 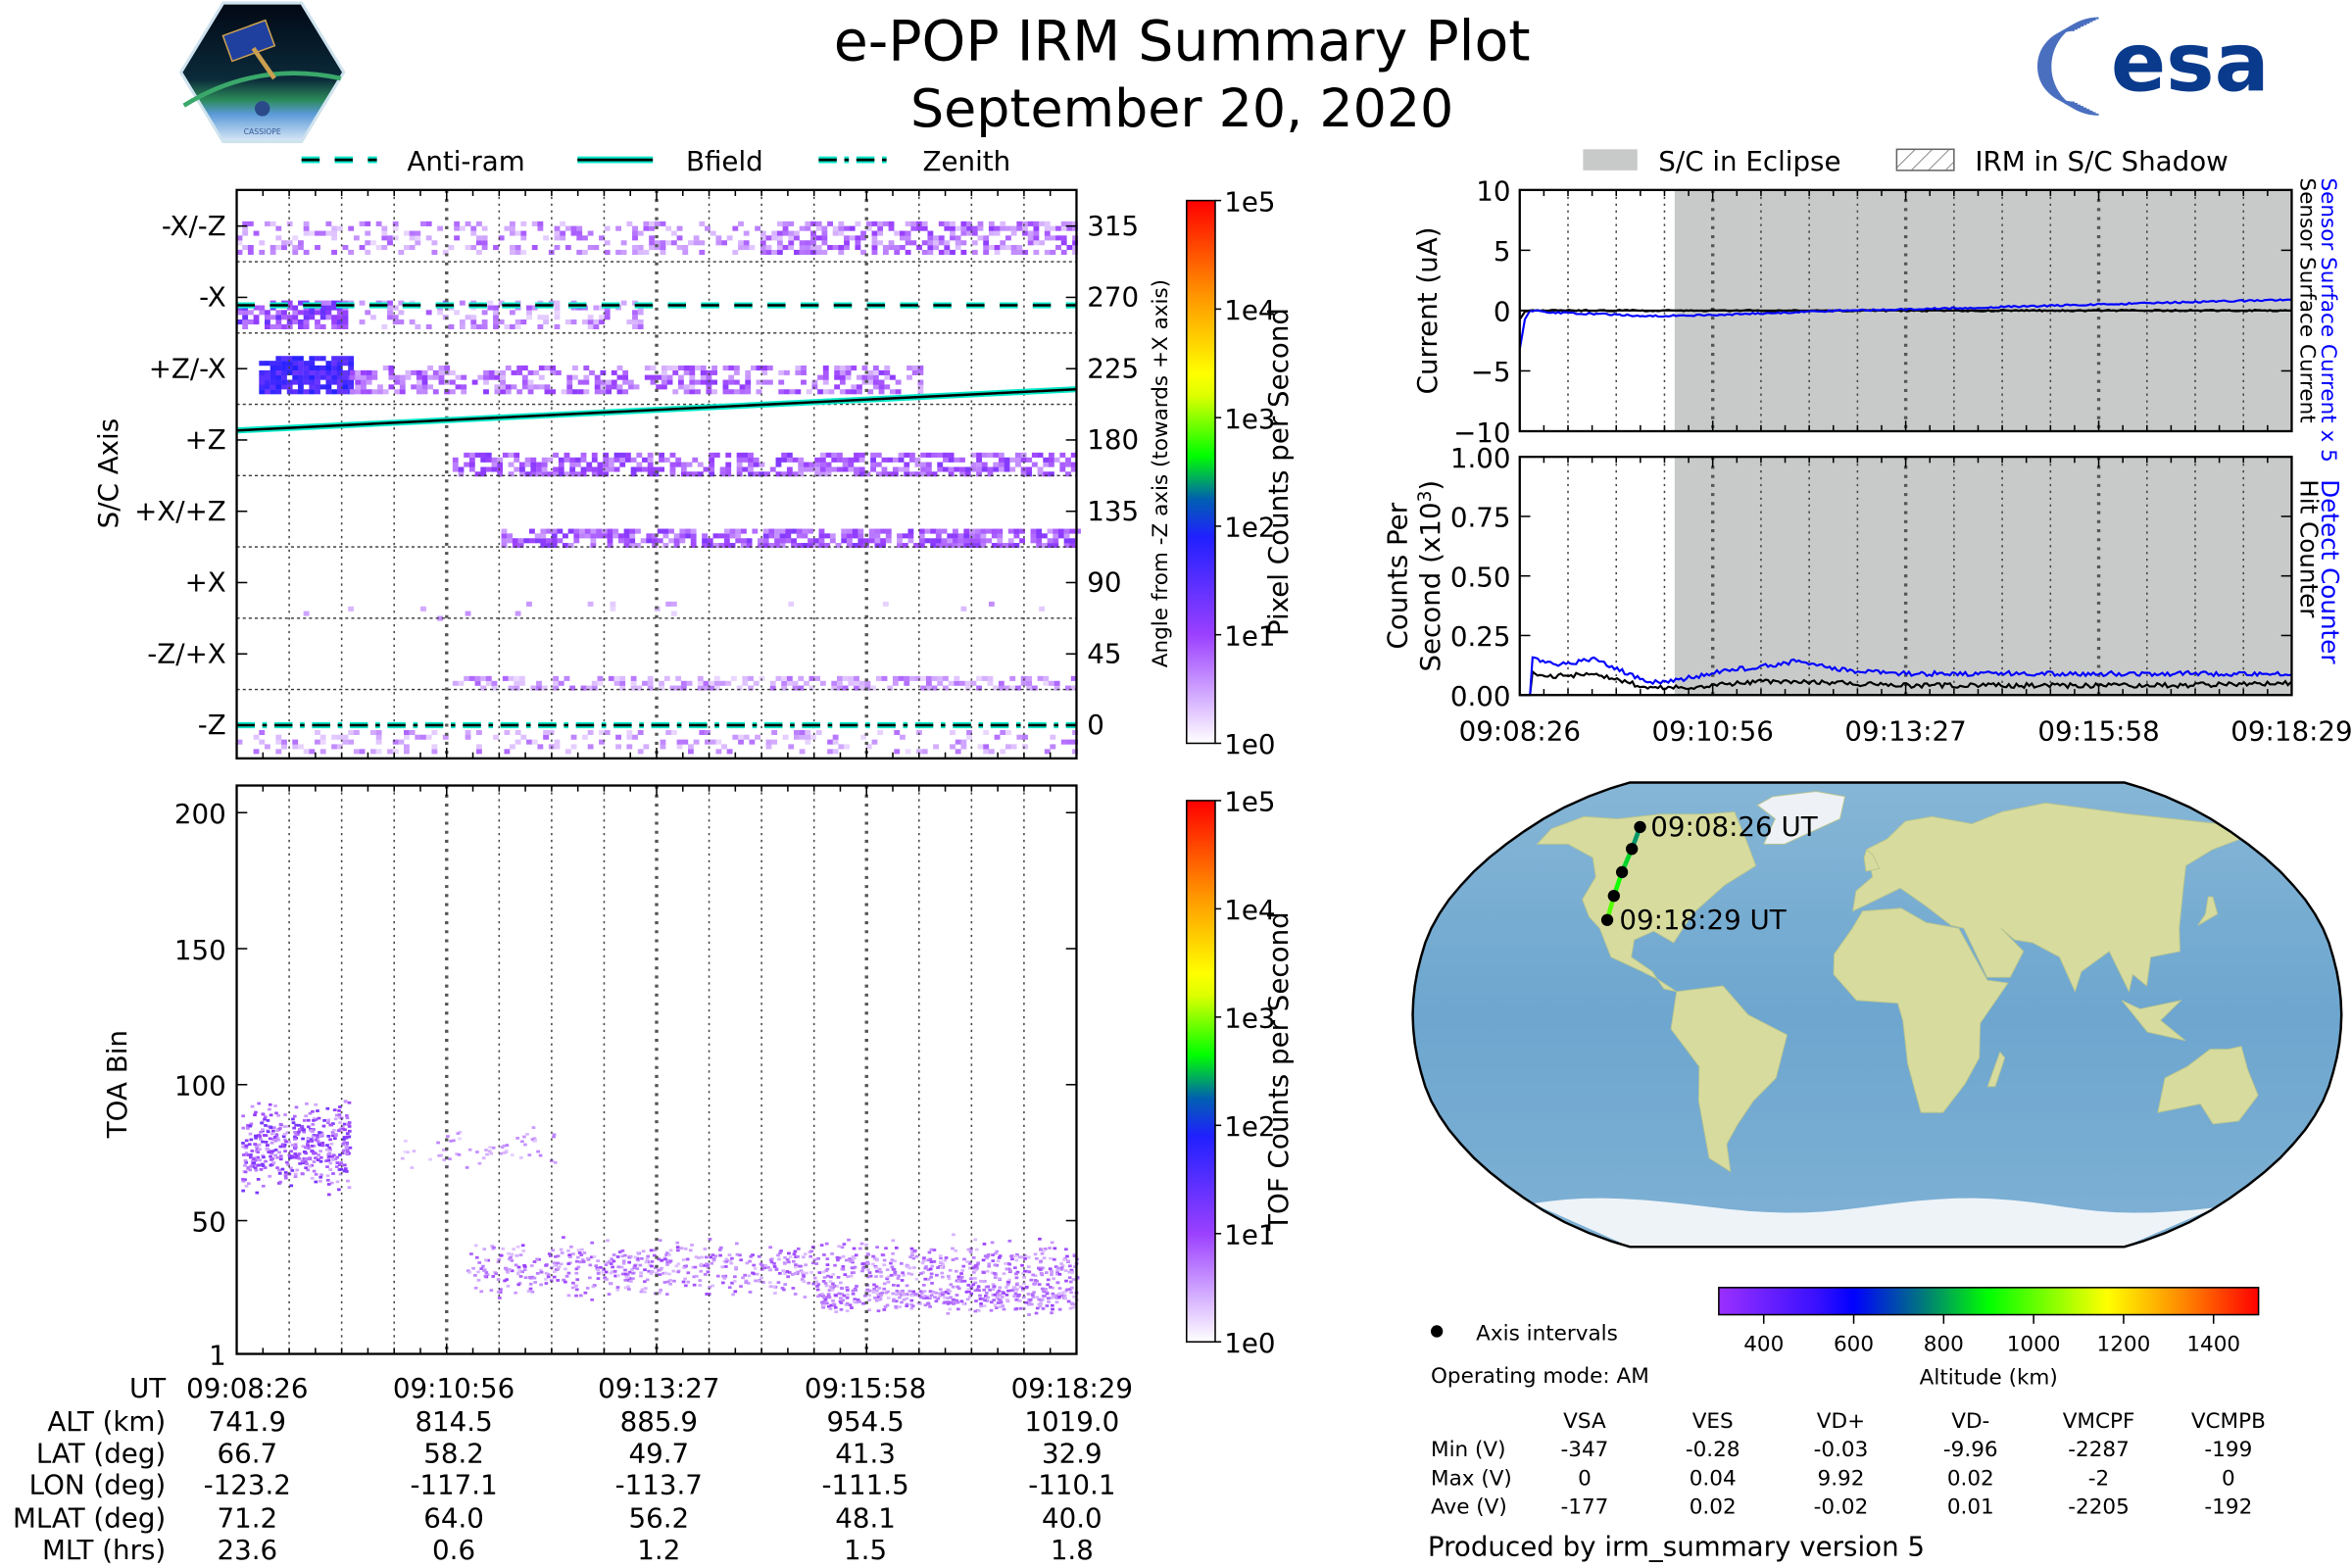 What do you see at coordinates (1640, 827) in the screenshot?
I see `axis-interval-marker` at bounding box center [1640, 827].